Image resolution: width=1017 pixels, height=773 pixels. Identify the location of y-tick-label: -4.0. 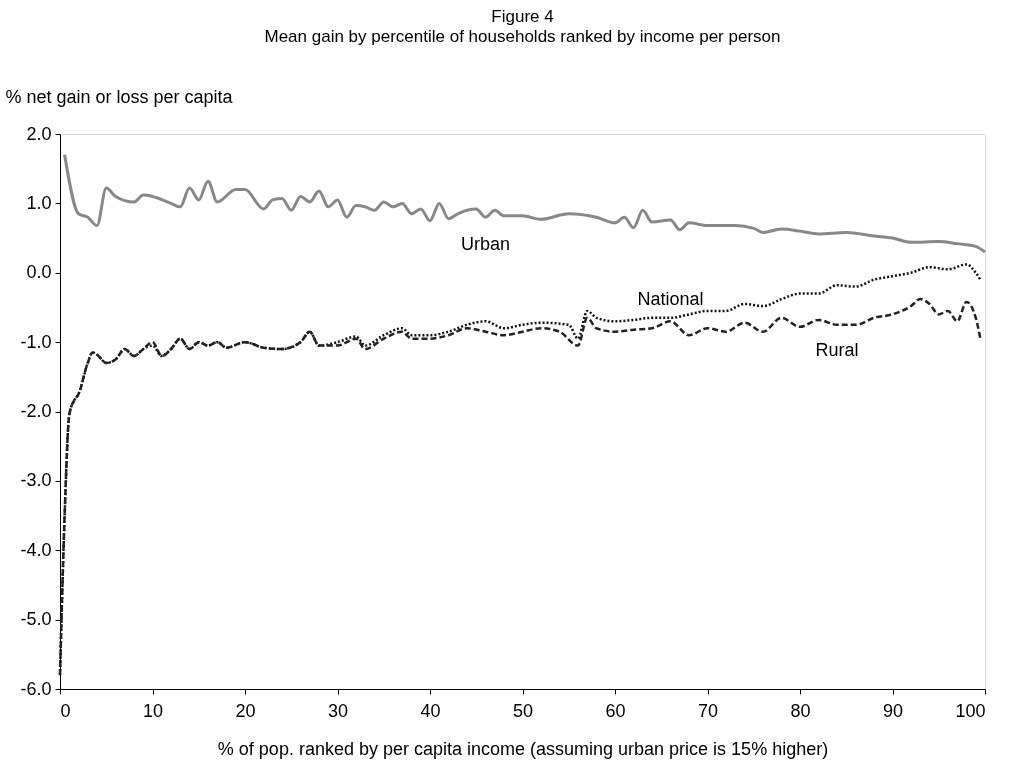
(36, 549).